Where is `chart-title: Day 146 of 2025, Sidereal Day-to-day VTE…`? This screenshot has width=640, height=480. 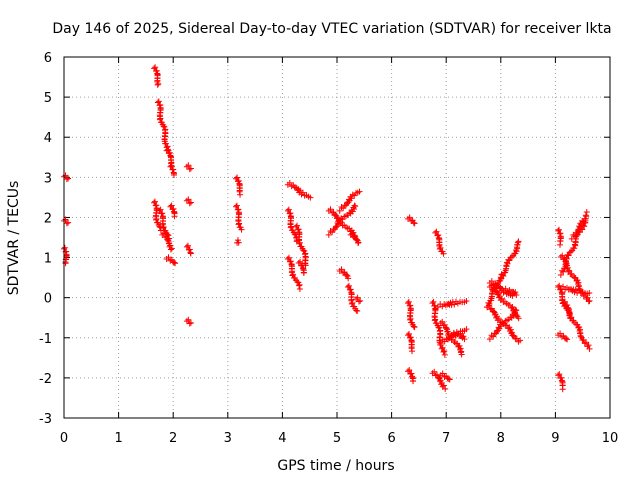
chart-title: Day 146 of 2025, Sidereal Day-to-day VTE… is located at coordinates (331, 29).